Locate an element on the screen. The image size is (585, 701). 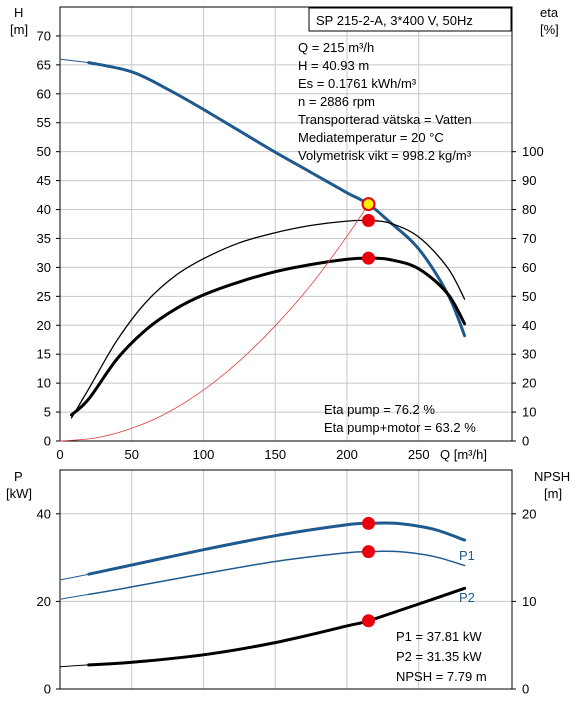
duty-point-duty-npsh is located at coordinates (369, 621).